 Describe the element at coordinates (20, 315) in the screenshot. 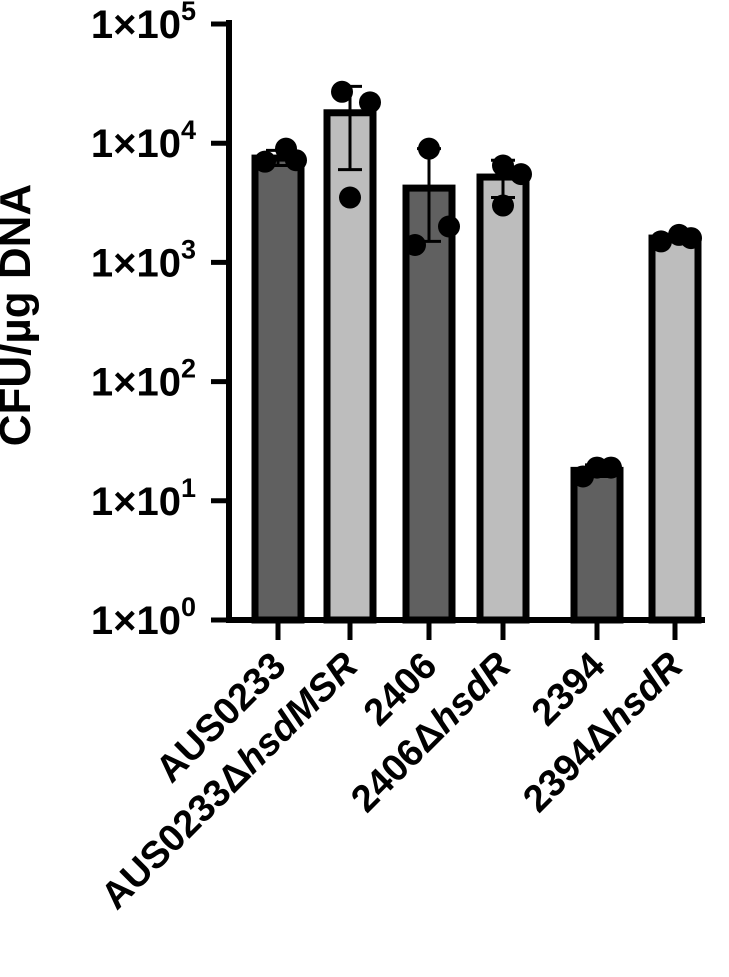

I see `y-axis-label: CFU/µg DNA` at that location.